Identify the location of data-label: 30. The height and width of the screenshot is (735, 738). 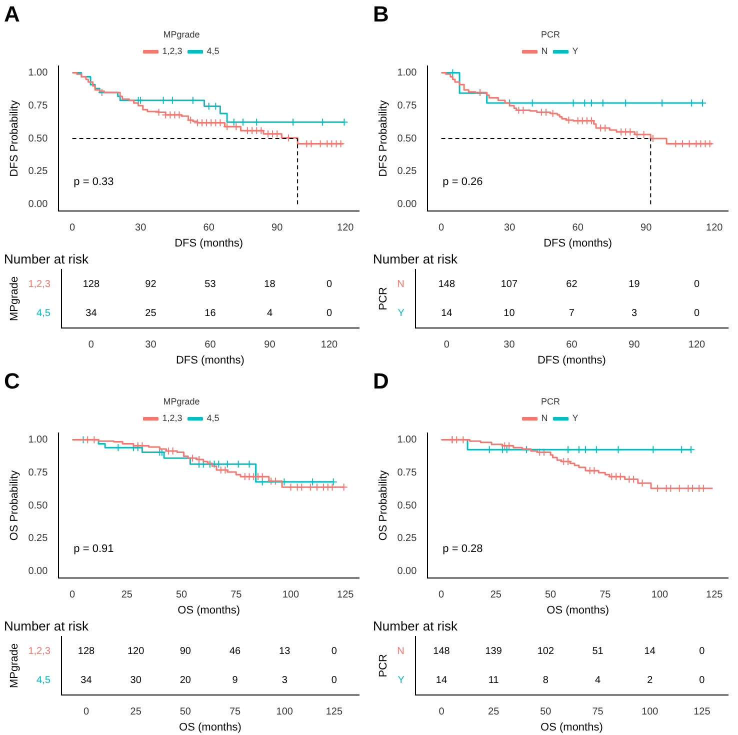
(136, 680).